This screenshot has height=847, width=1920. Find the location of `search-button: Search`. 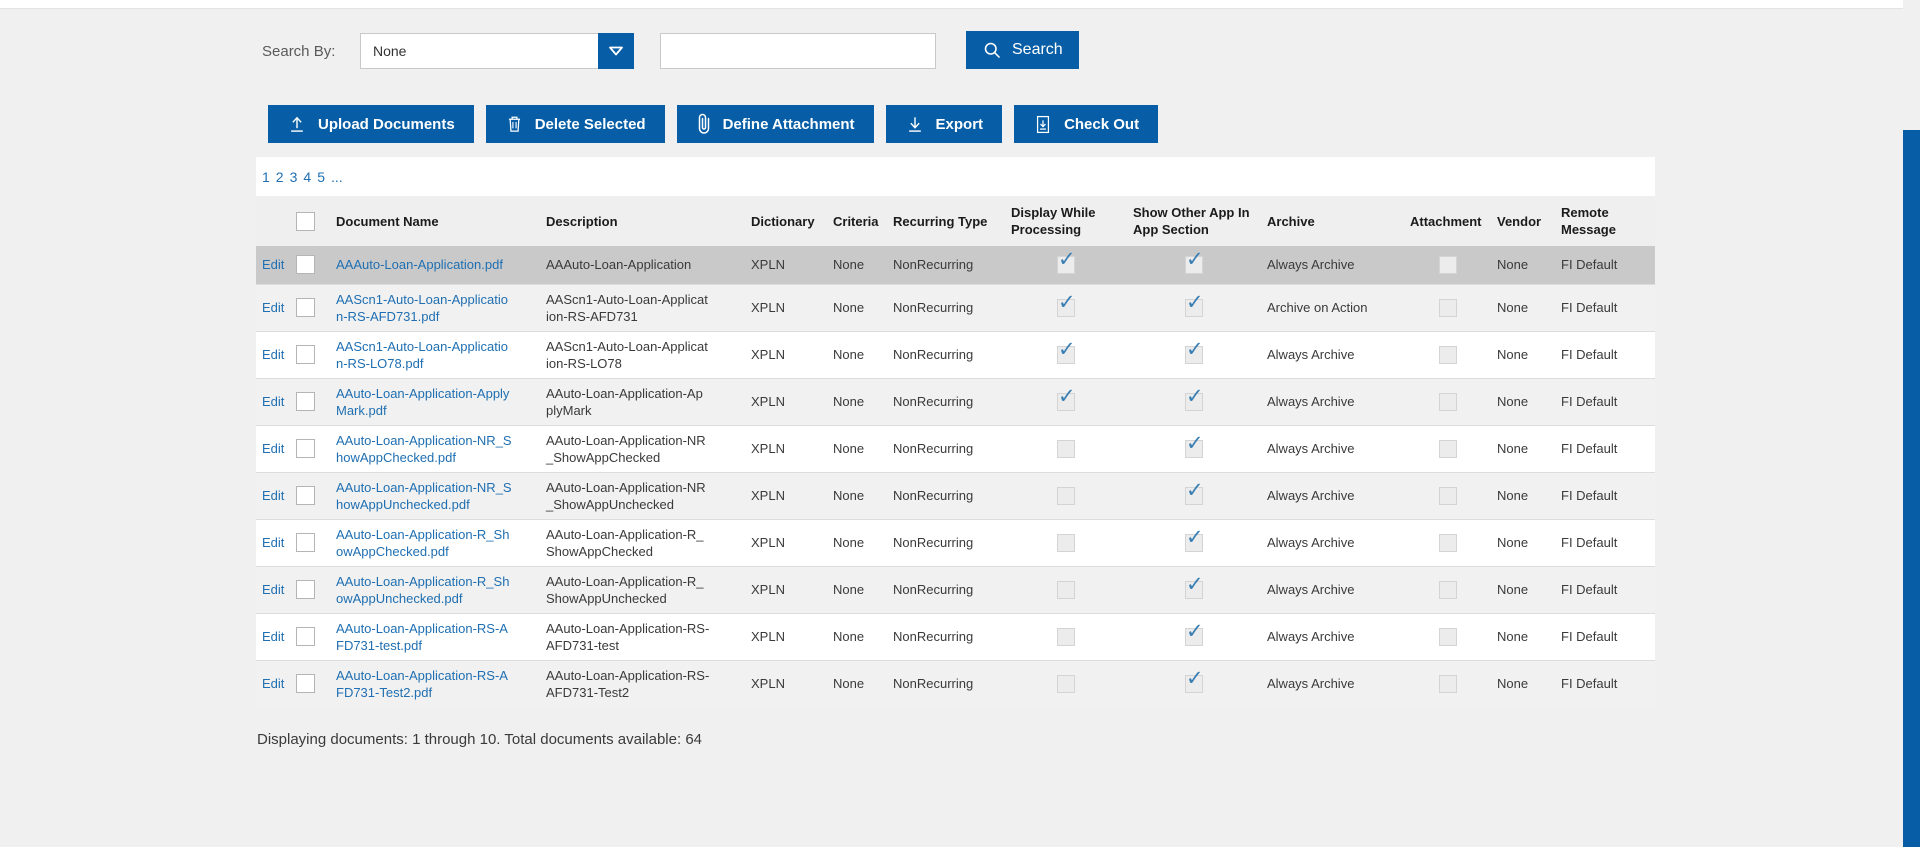

search-button: Search is located at coordinates (1022, 50).